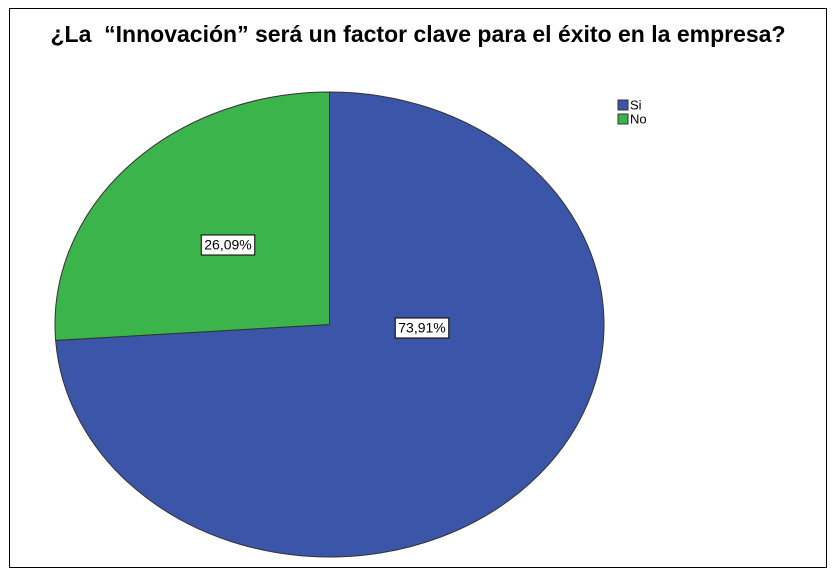 This screenshot has width=835, height=568. Describe the element at coordinates (638, 118) in the screenshot. I see `legend-label: No` at that location.